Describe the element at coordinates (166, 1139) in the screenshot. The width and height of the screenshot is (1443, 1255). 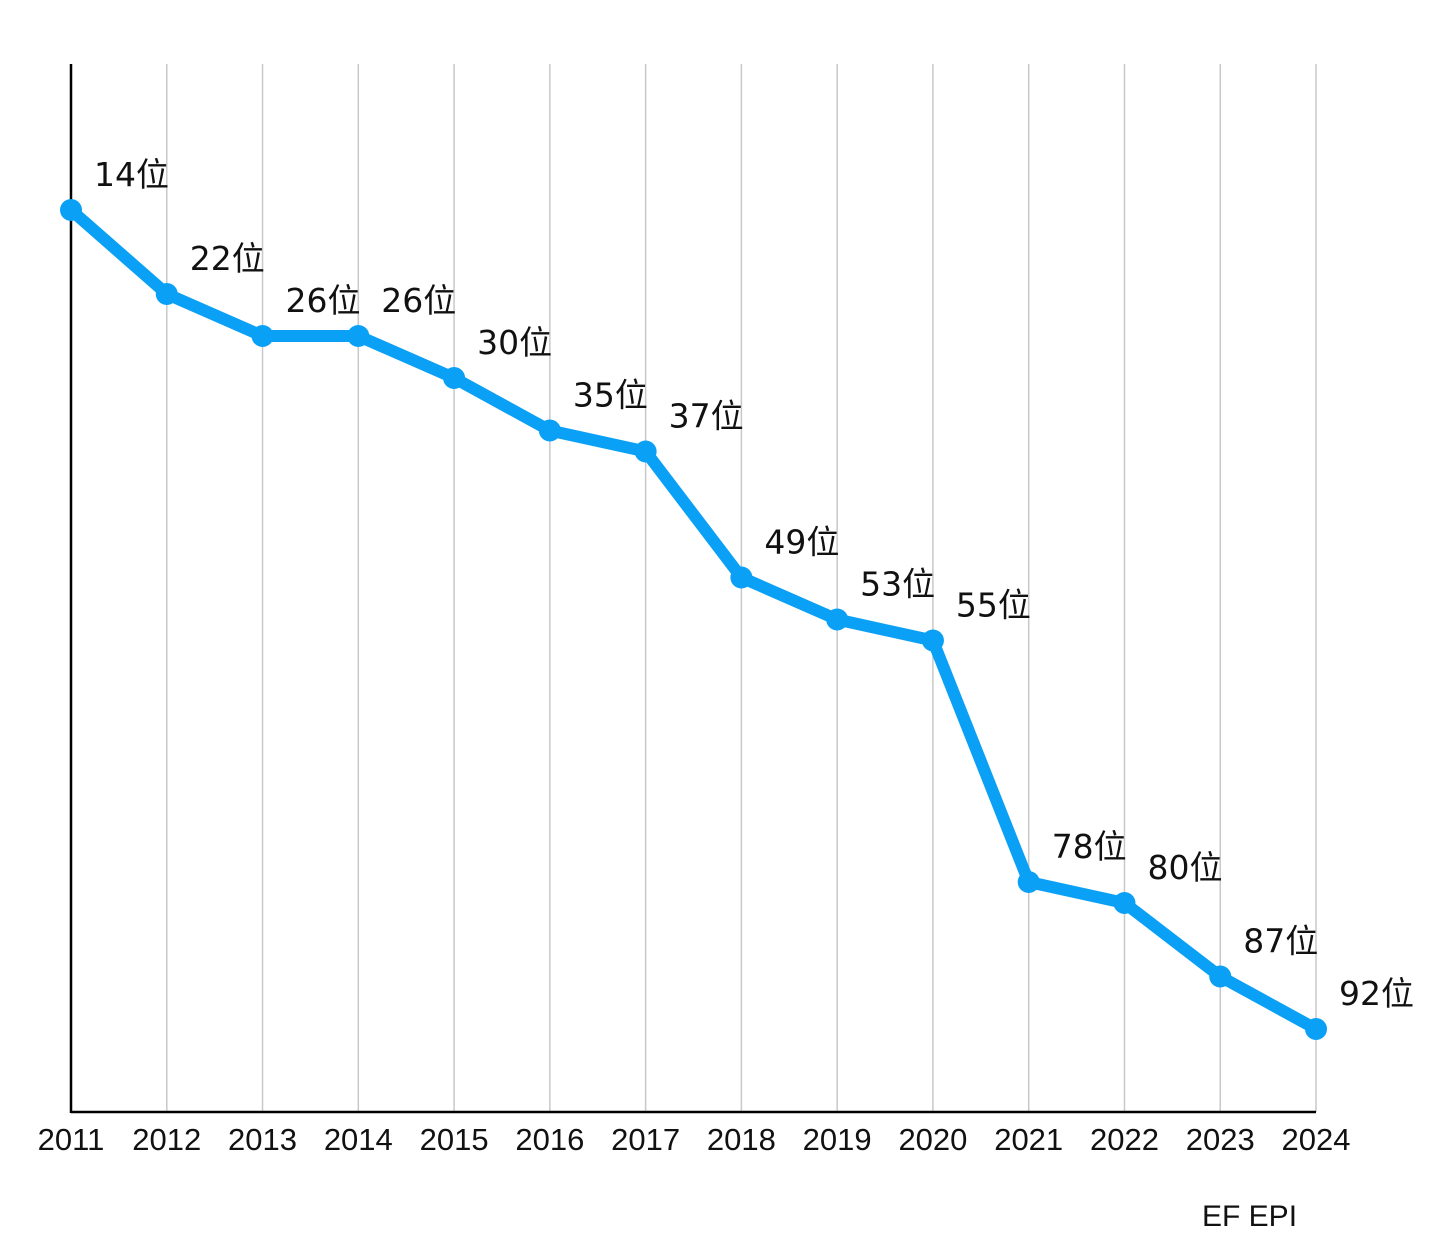
I see `x-tick-label-2012: 2012` at that location.